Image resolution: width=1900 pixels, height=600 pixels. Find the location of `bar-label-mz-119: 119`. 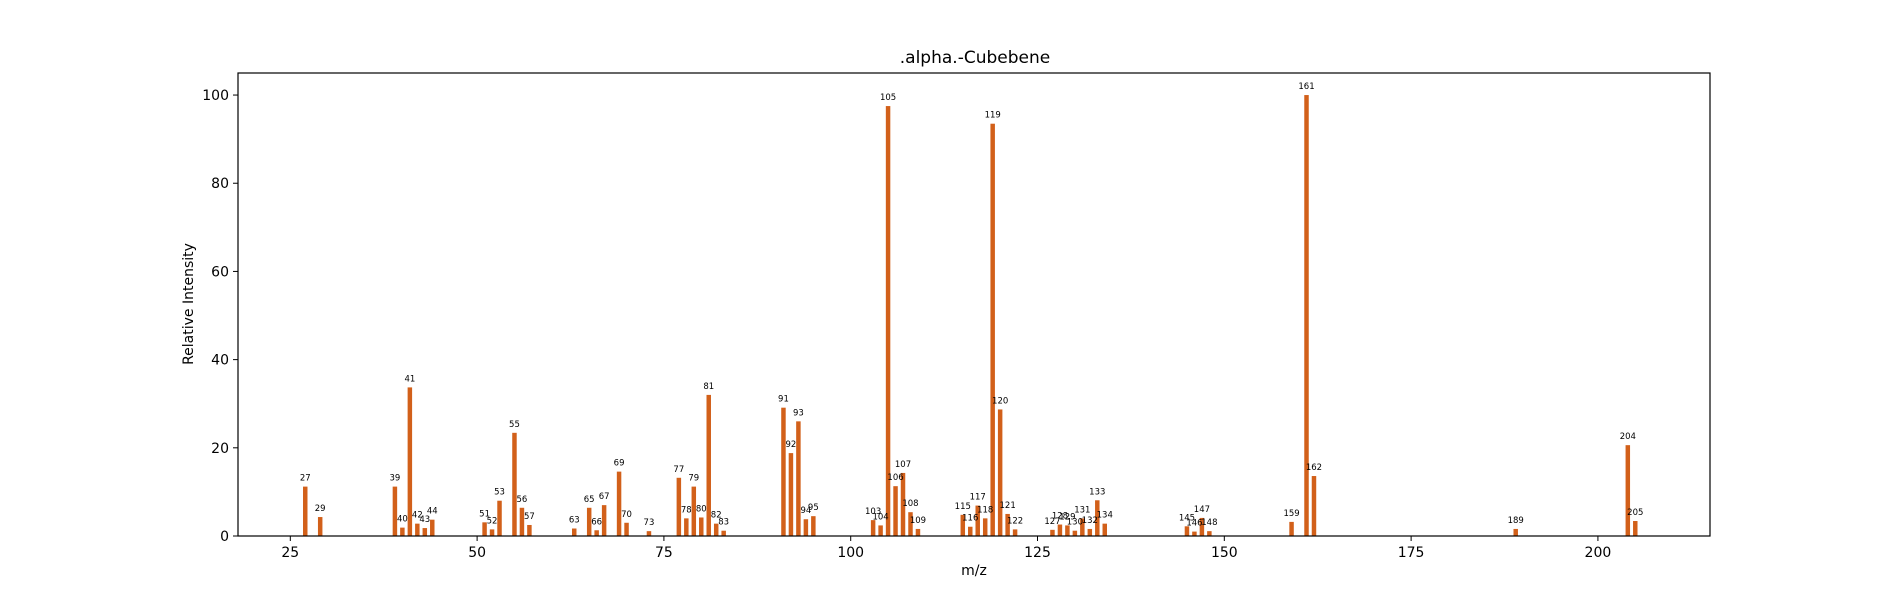

bar-label-mz-119: 119 is located at coordinates (993, 116).